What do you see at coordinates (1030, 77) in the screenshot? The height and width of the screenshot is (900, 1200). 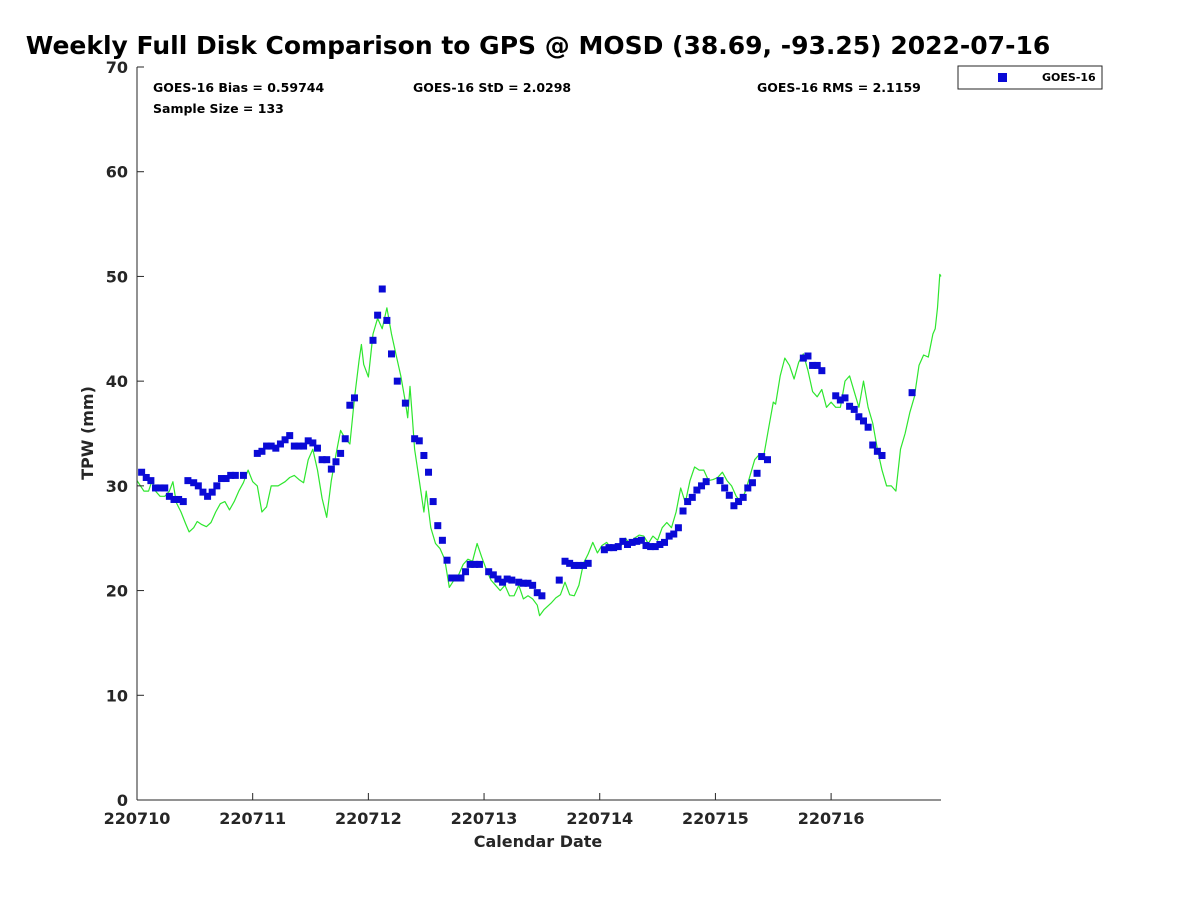 I see `legend-box` at bounding box center [1030, 77].